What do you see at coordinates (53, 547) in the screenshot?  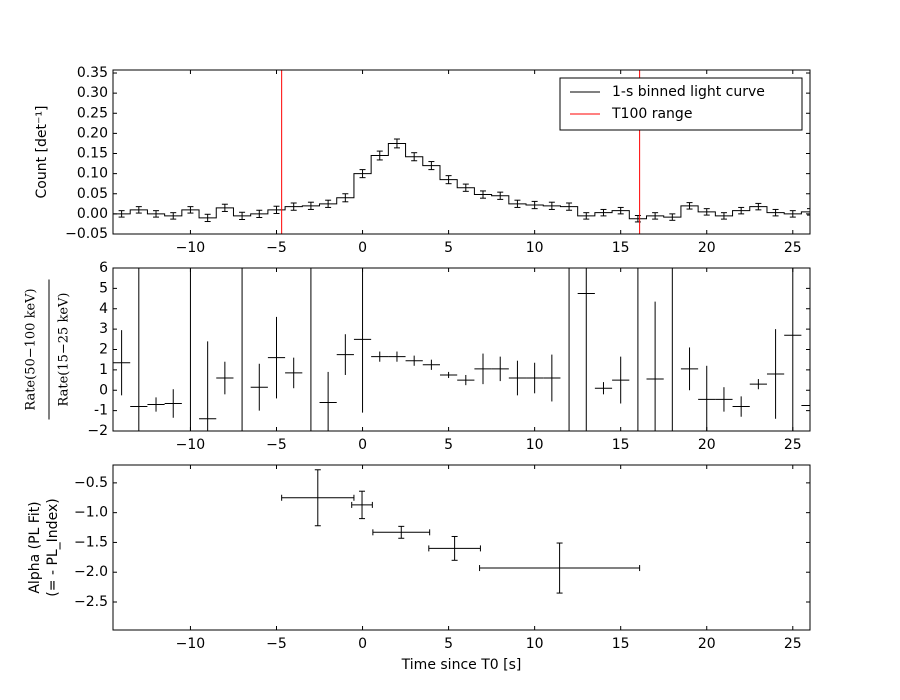 I see `y-axis-label: (= - PL_Index)` at bounding box center [53, 547].